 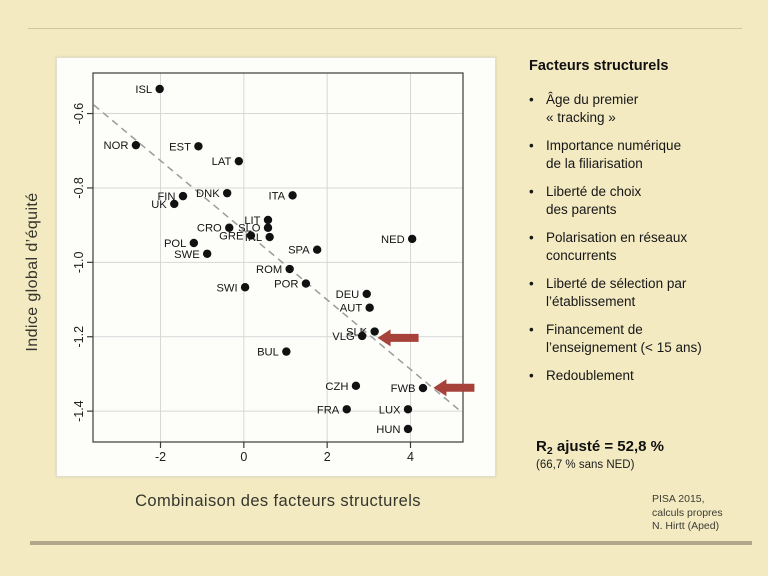 I want to click on country-label-SLO: SLO, so click(x=249, y=229).